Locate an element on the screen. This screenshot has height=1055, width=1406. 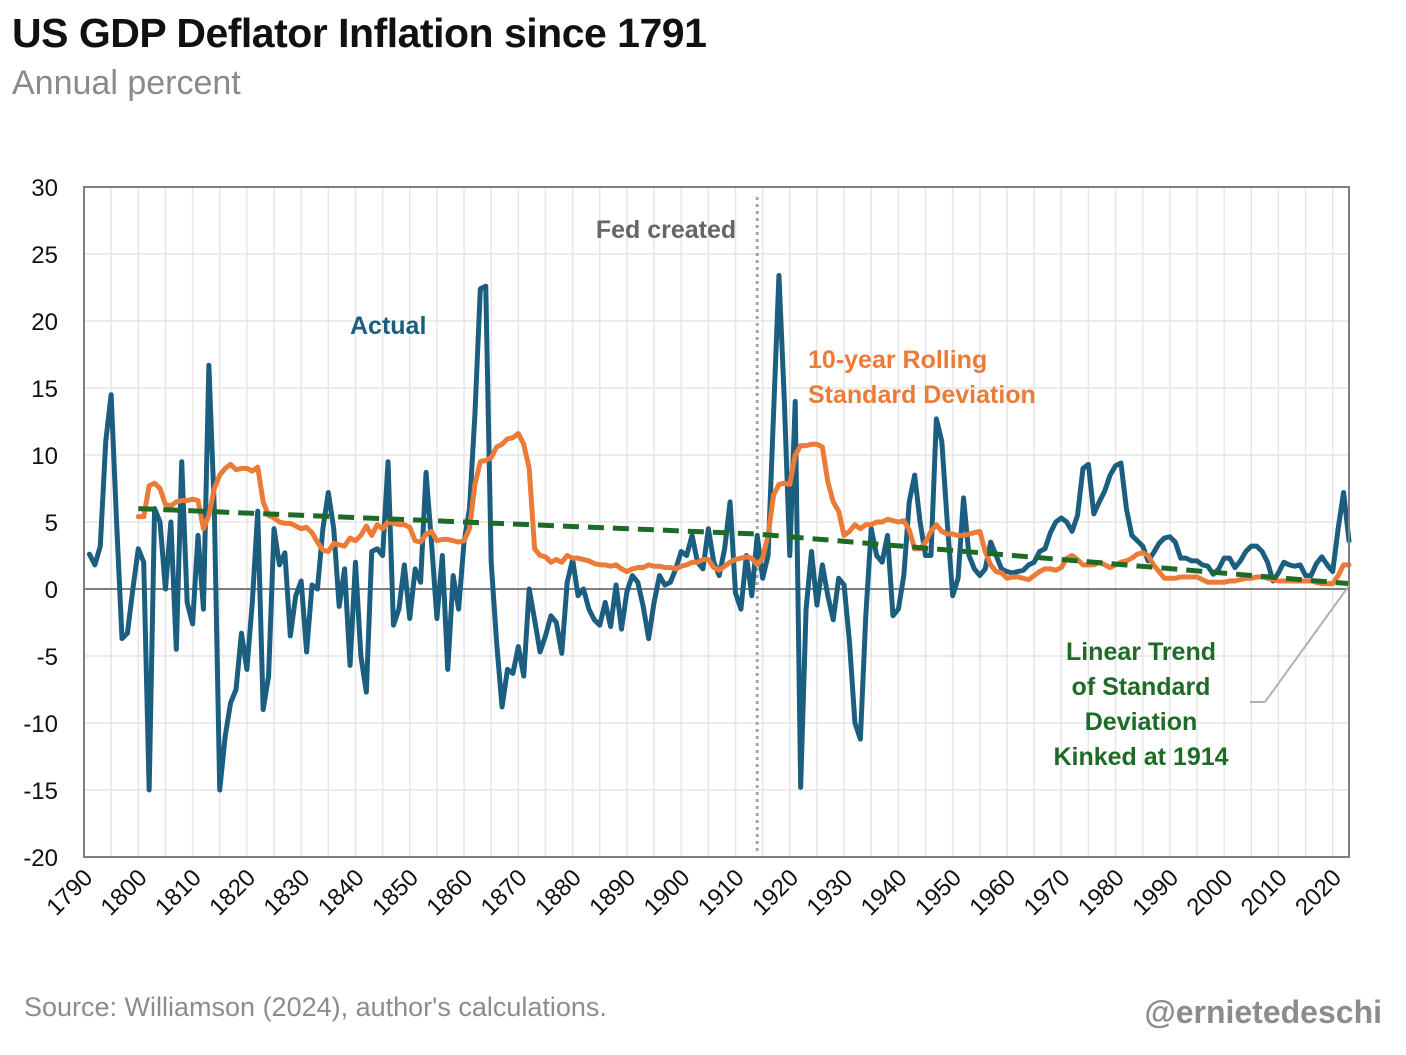
y-tick-label: 15 is located at coordinates (44, 389).